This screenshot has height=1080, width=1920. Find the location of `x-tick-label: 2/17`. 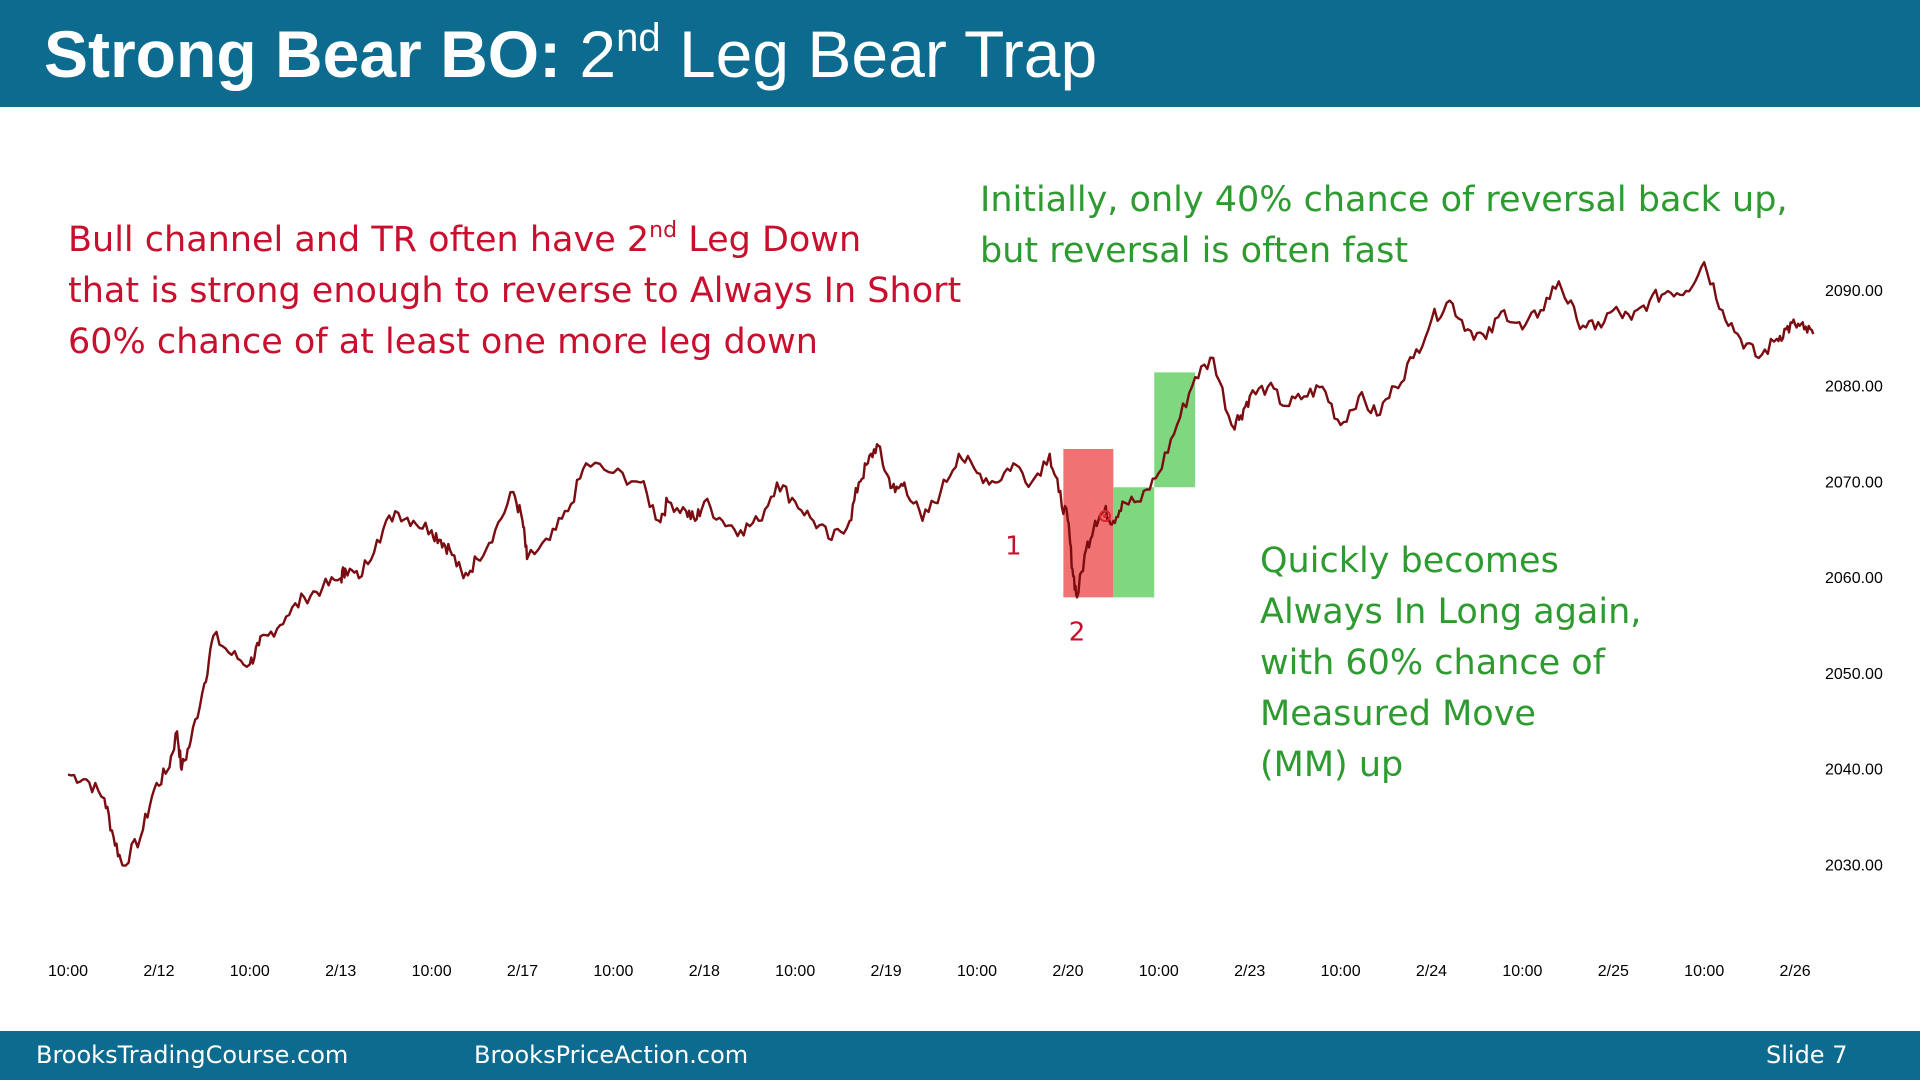

x-tick-label: 2/17 is located at coordinates (522, 971).